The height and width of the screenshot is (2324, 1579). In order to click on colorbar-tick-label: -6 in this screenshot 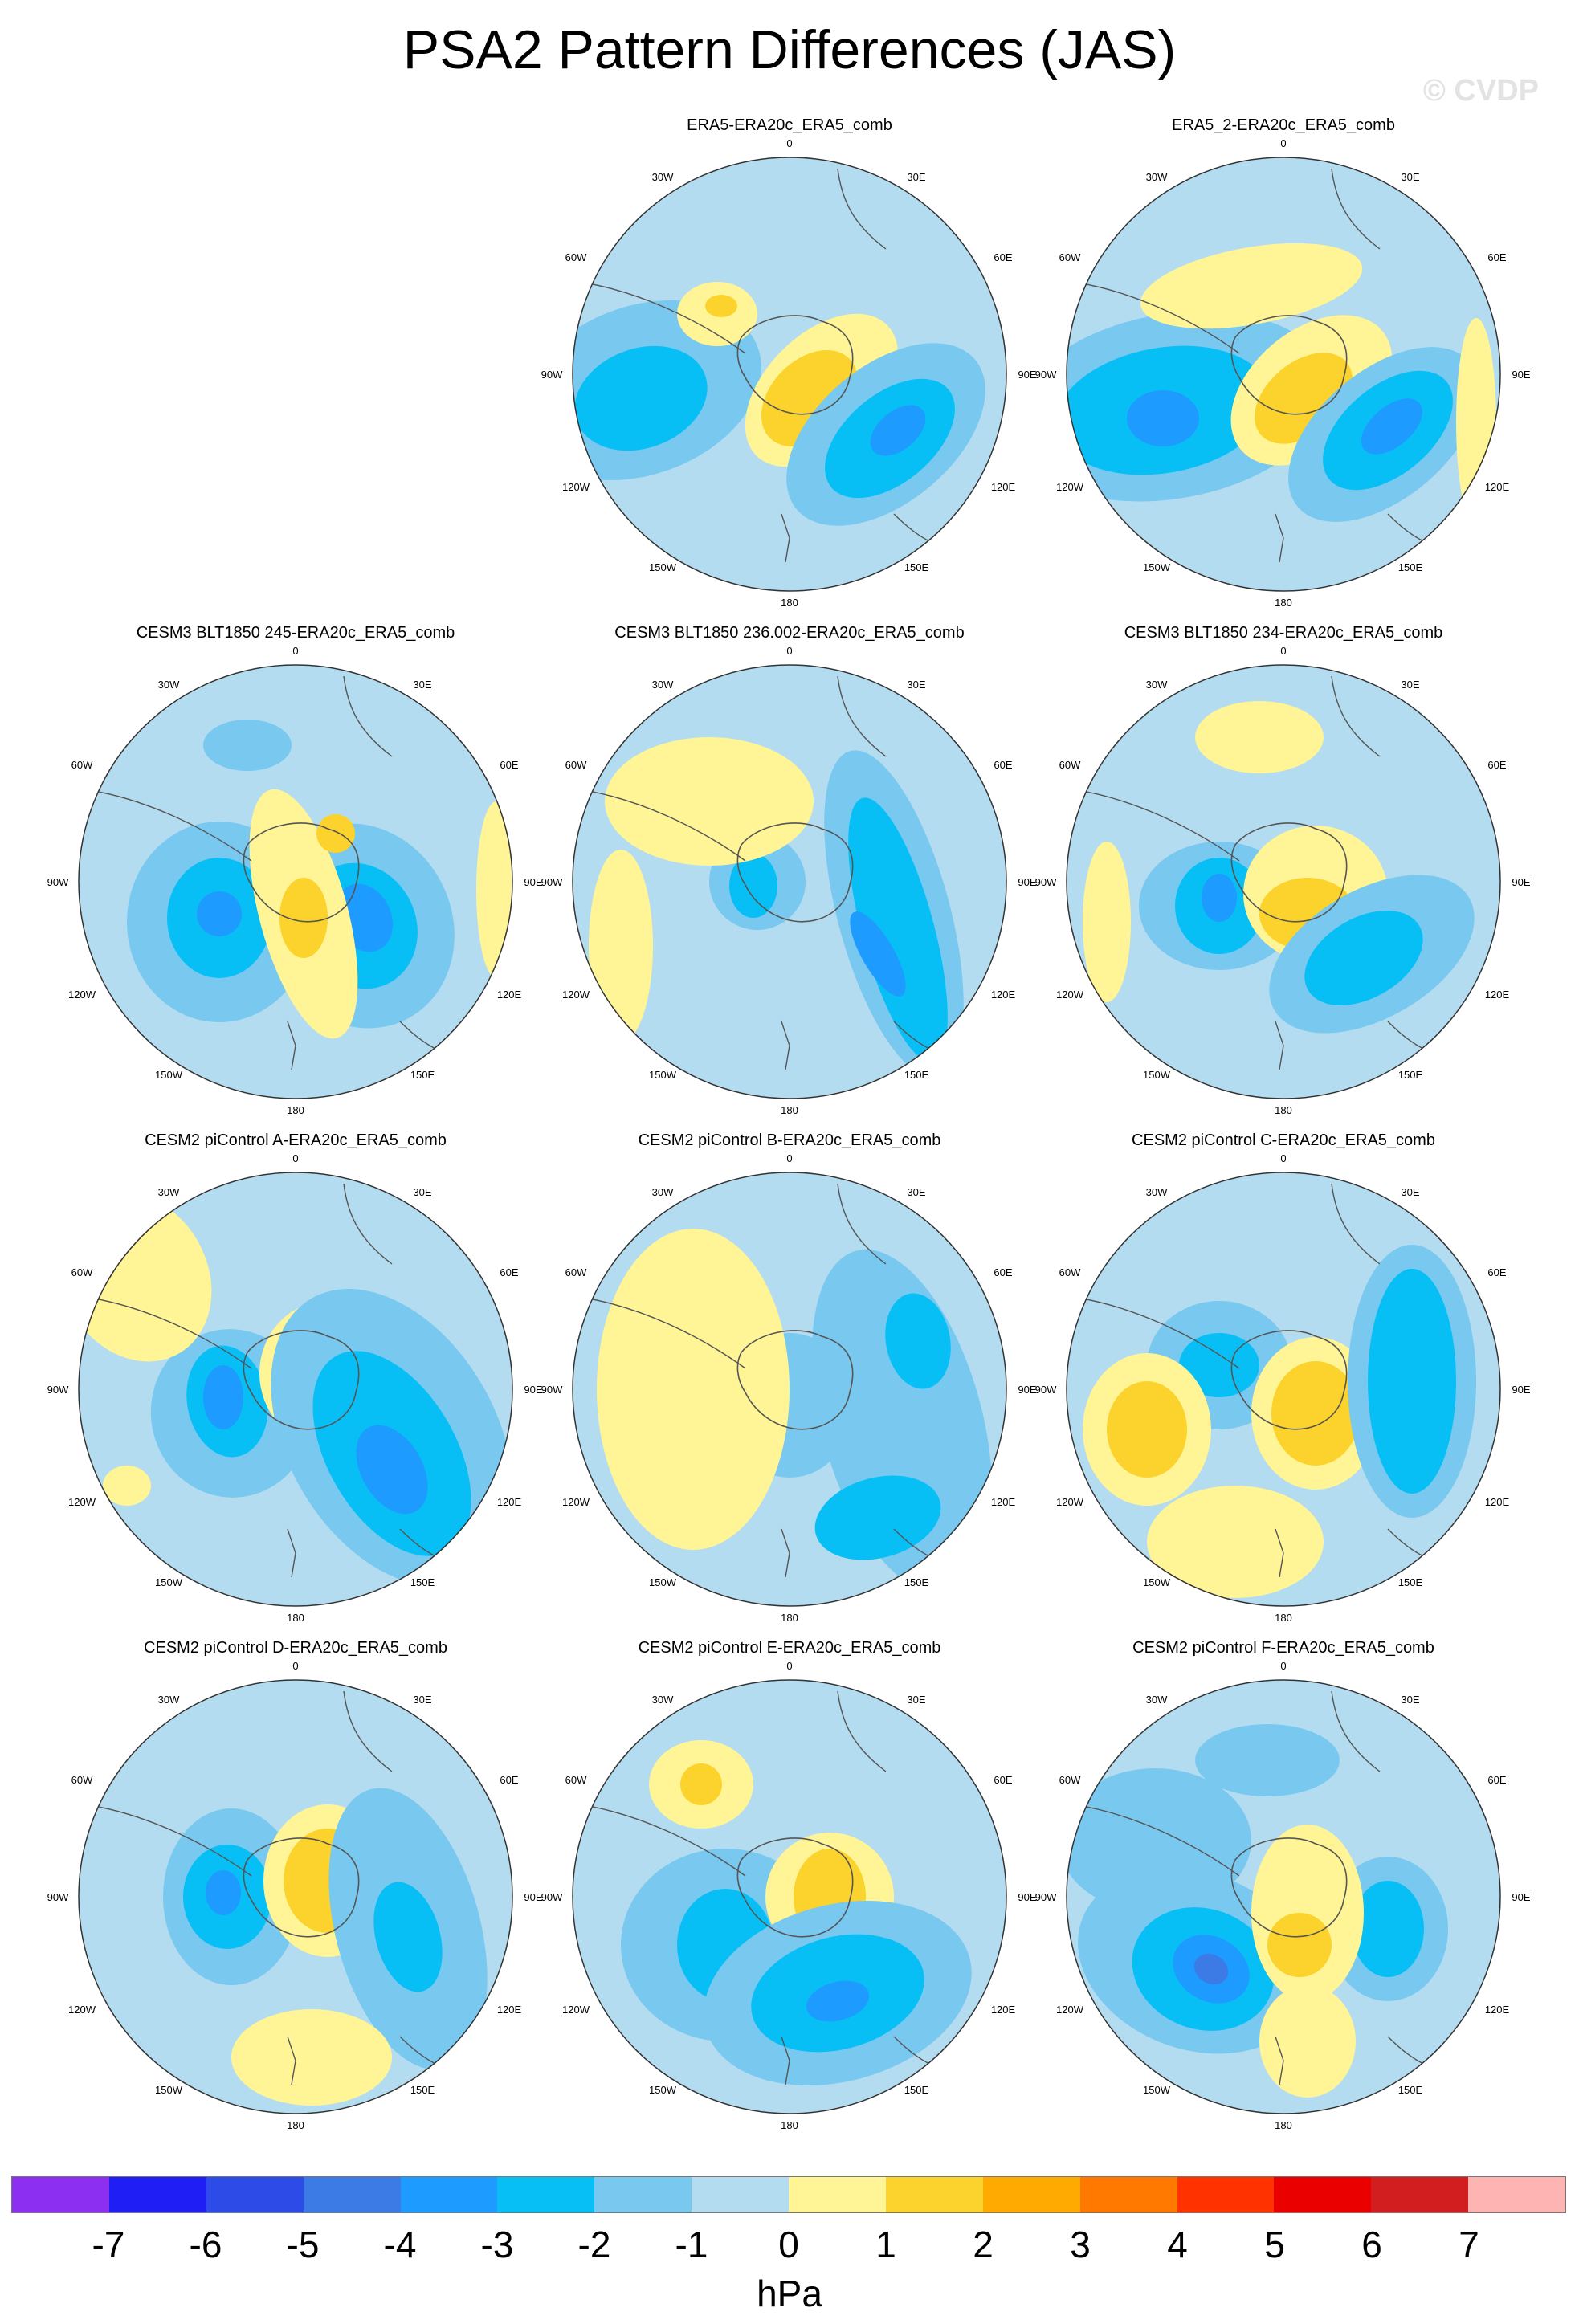, I will do `click(205, 2245)`.